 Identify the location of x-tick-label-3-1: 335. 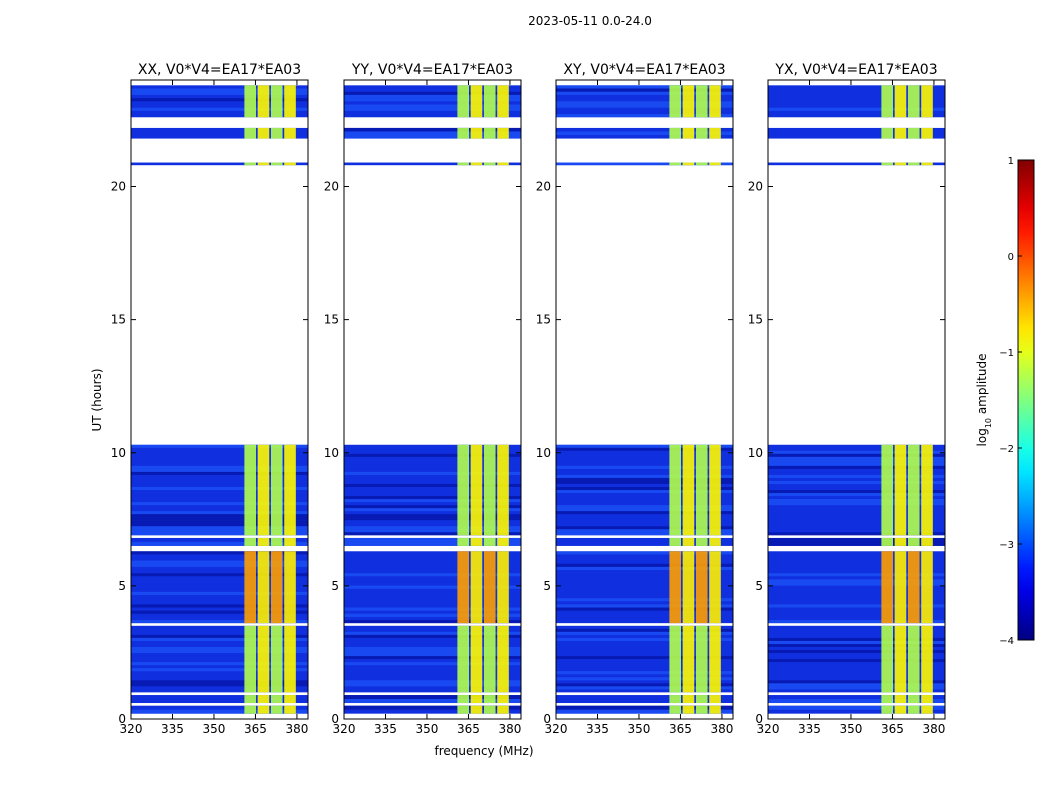
(809, 729).